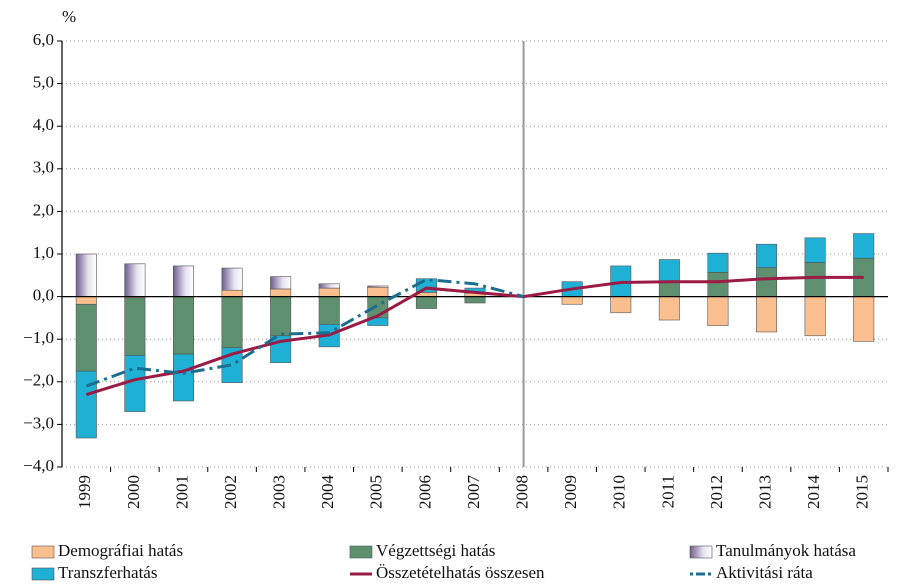  Describe the element at coordinates (230, 492) in the screenshot. I see `x-tick-label: 2002` at that location.